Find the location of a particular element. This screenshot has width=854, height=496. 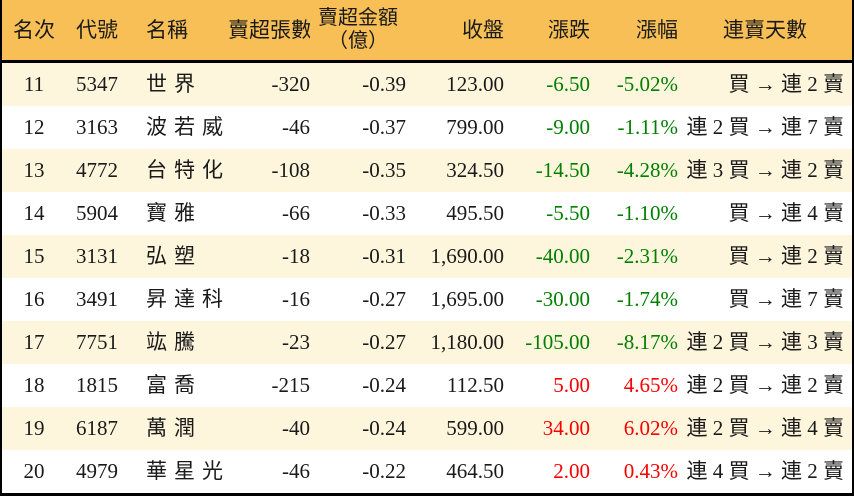

cell-code: 7751 is located at coordinates (97, 342).